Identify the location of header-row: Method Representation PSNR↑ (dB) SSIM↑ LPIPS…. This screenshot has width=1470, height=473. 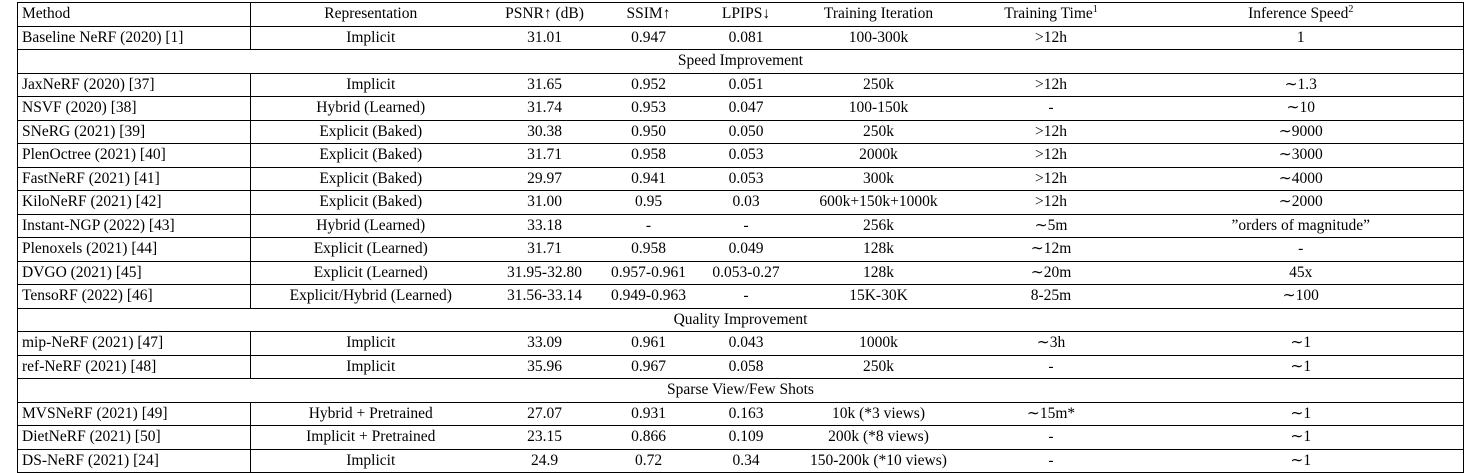
(740, 14).